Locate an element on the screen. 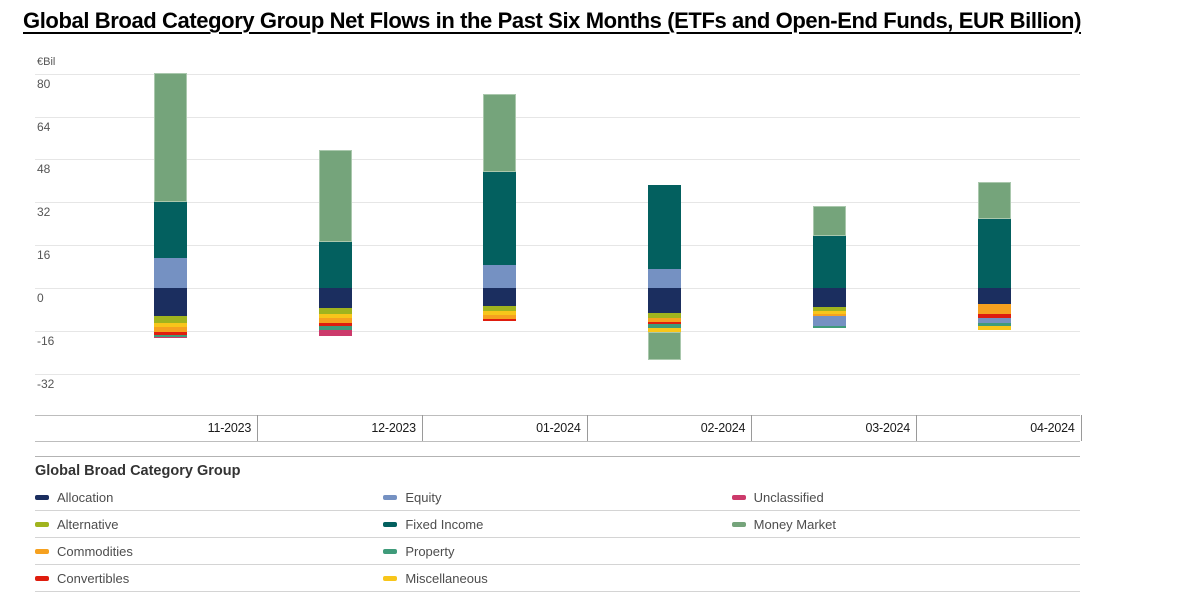  legend-row: Convertibles Miscellaneous is located at coordinates (557, 578).